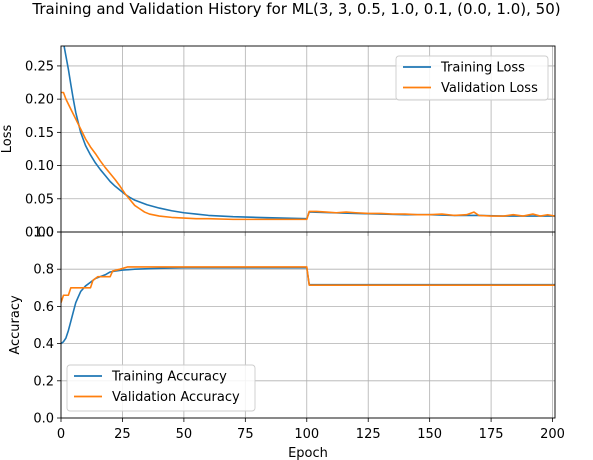 Image resolution: width=593 pixels, height=460 pixels. Describe the element at coordinates (552, 434) in the screenshot. I see `x-tick-label: 200` at that location.